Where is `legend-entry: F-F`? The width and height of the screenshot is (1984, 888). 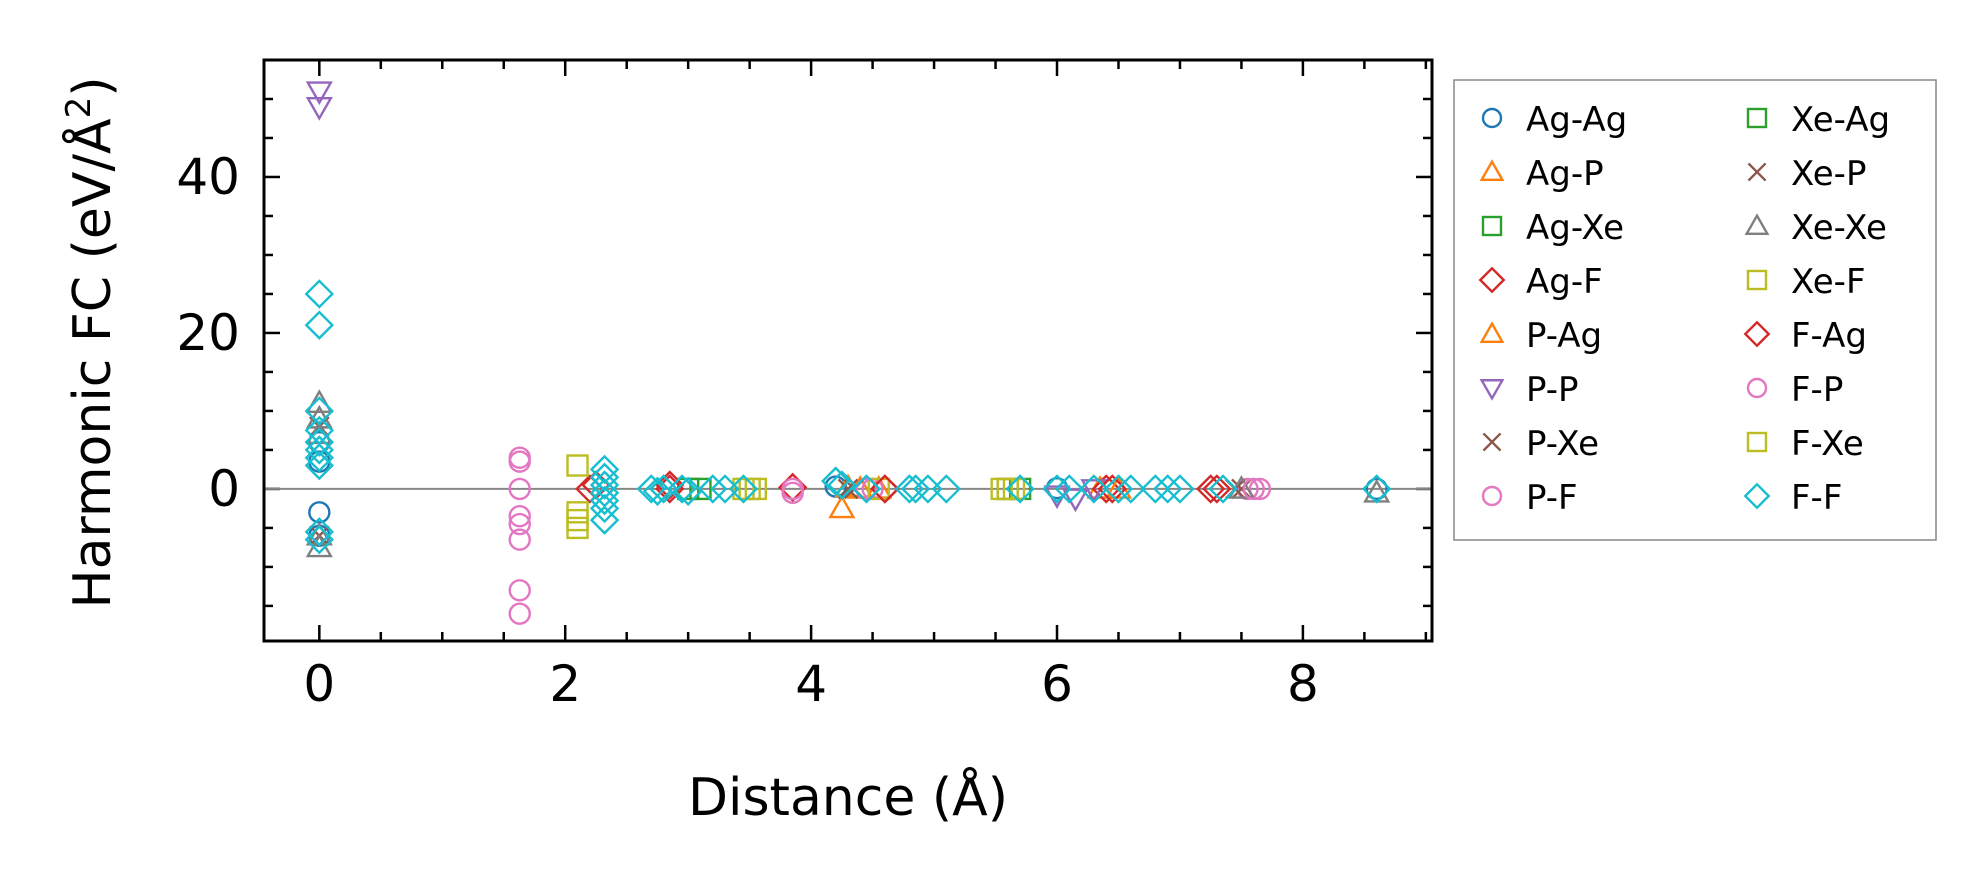 legend-entry: F-F is located at coordinates (1792, 498).